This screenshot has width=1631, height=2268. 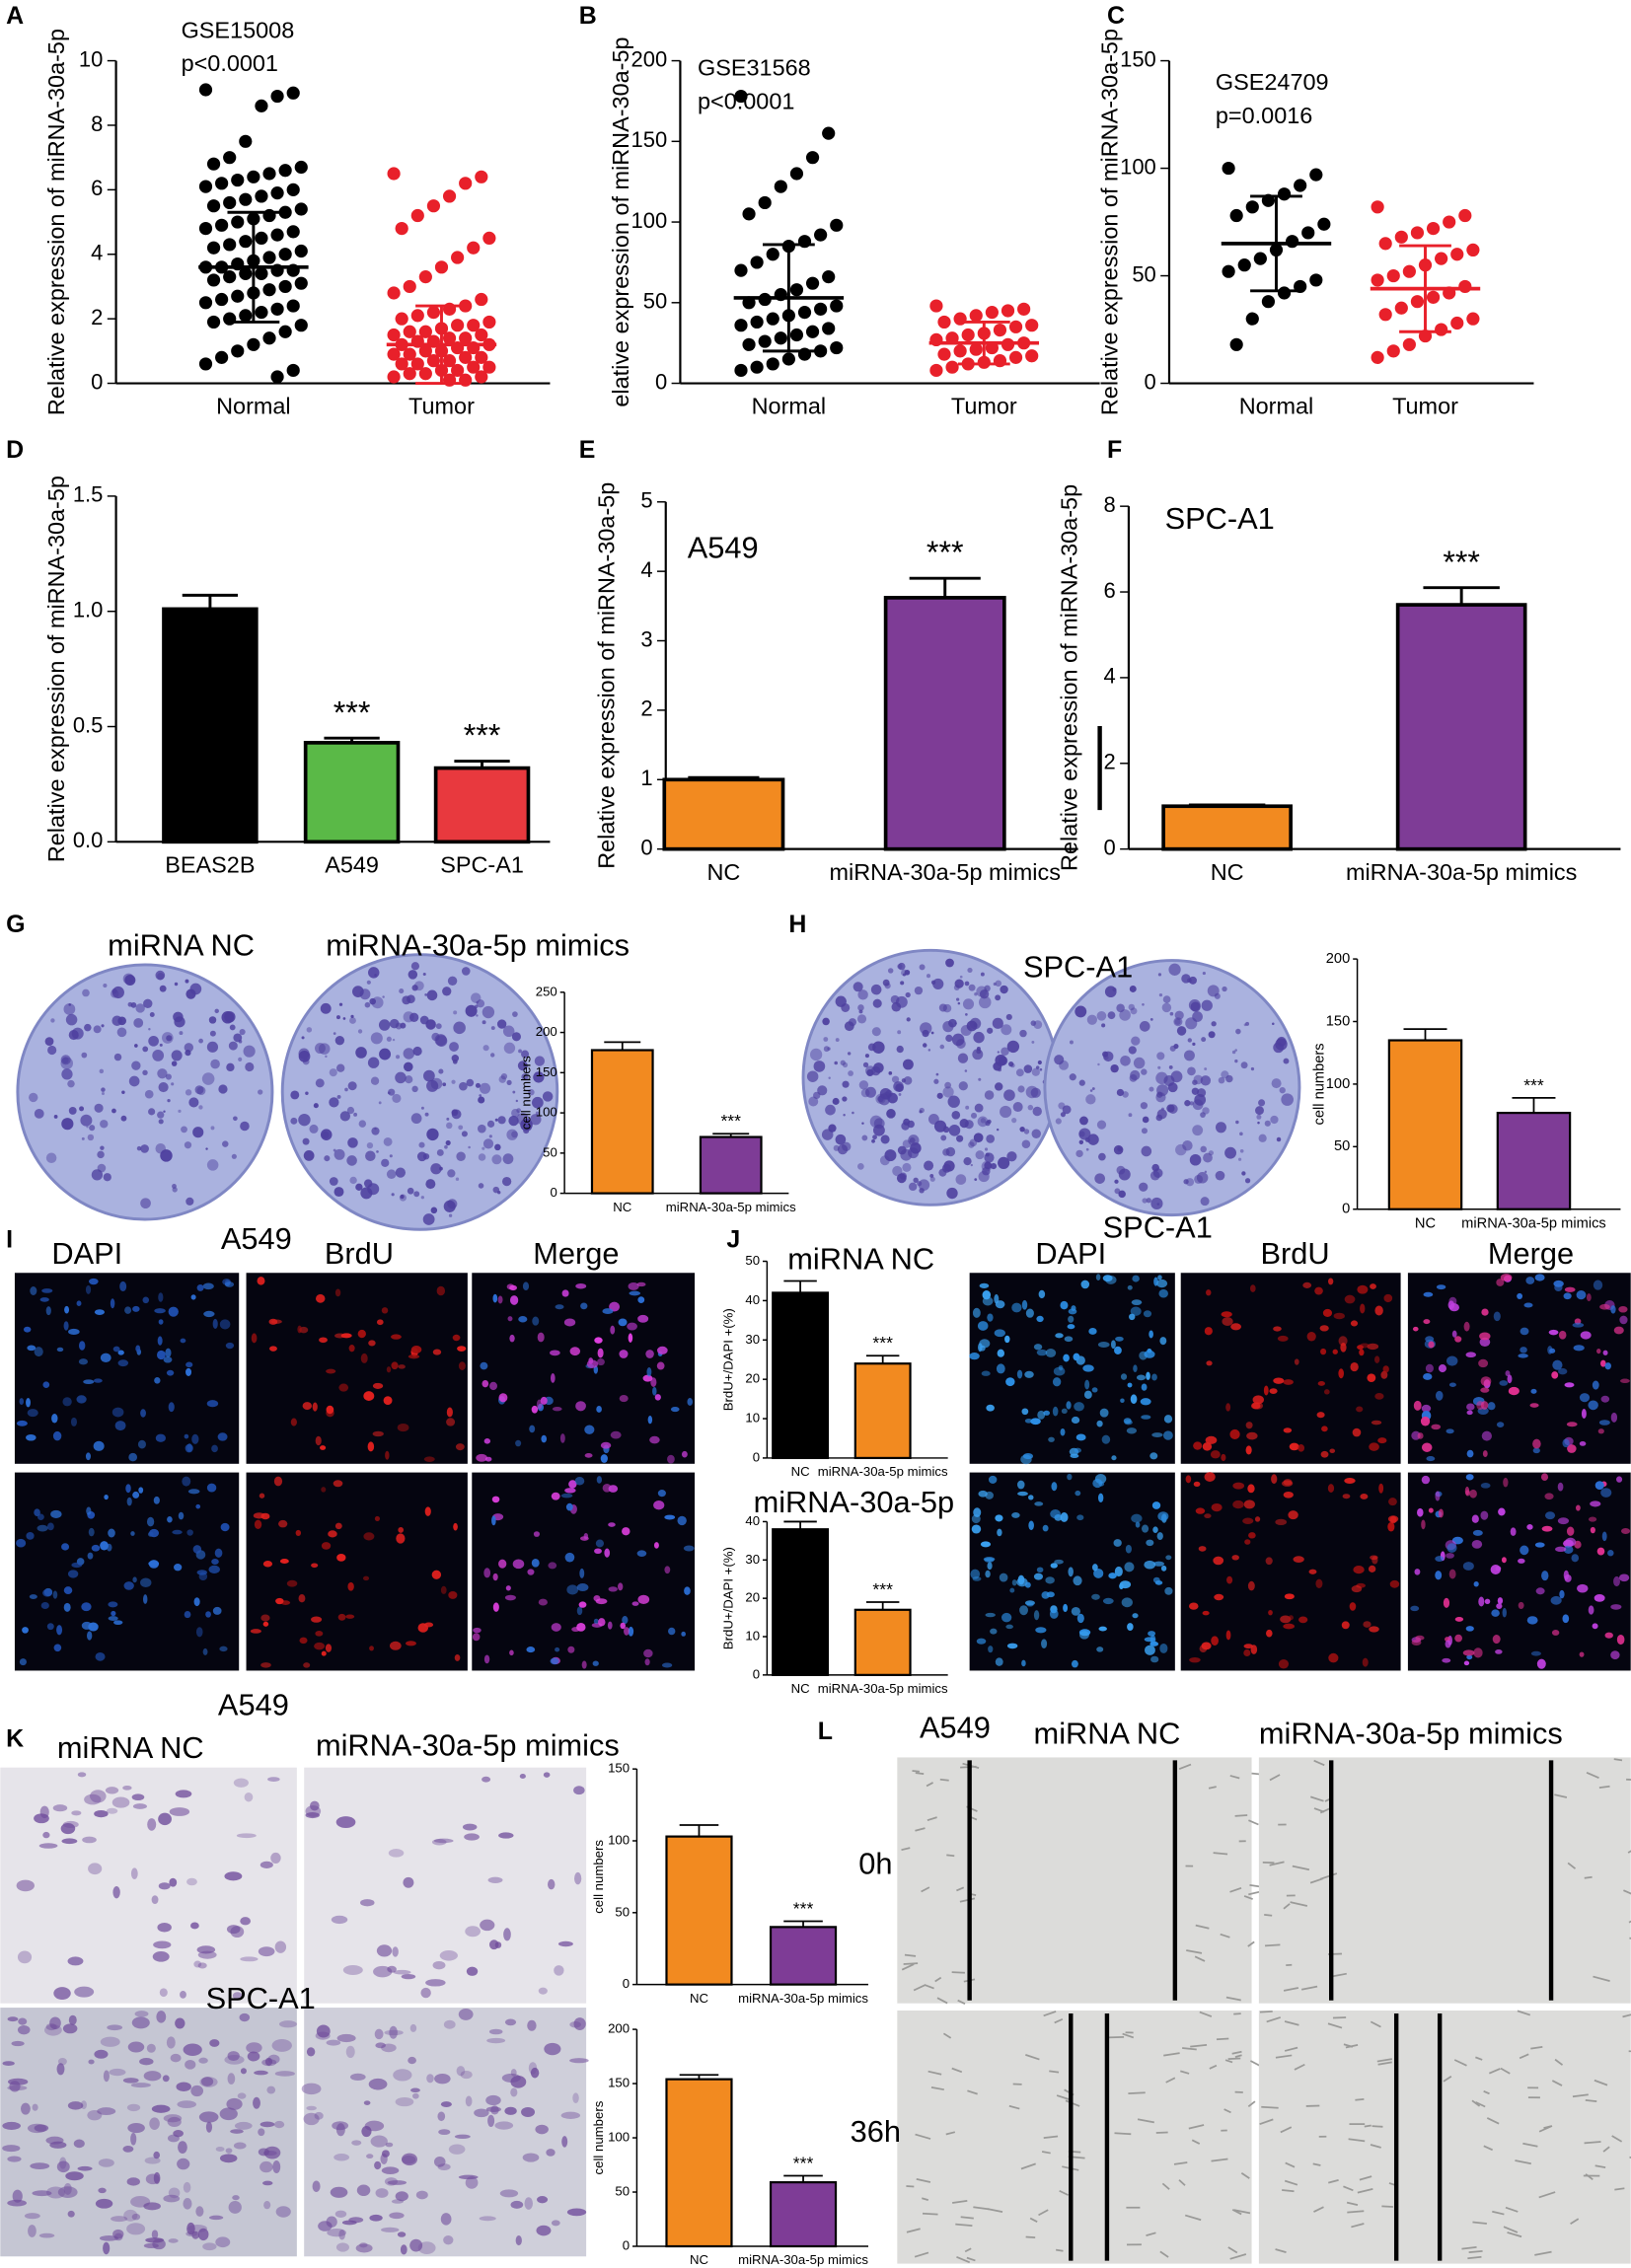 What do you see at coordinates (1227, 827) in the screenshot?
I see `bar` at bounding box center [1227, 827].